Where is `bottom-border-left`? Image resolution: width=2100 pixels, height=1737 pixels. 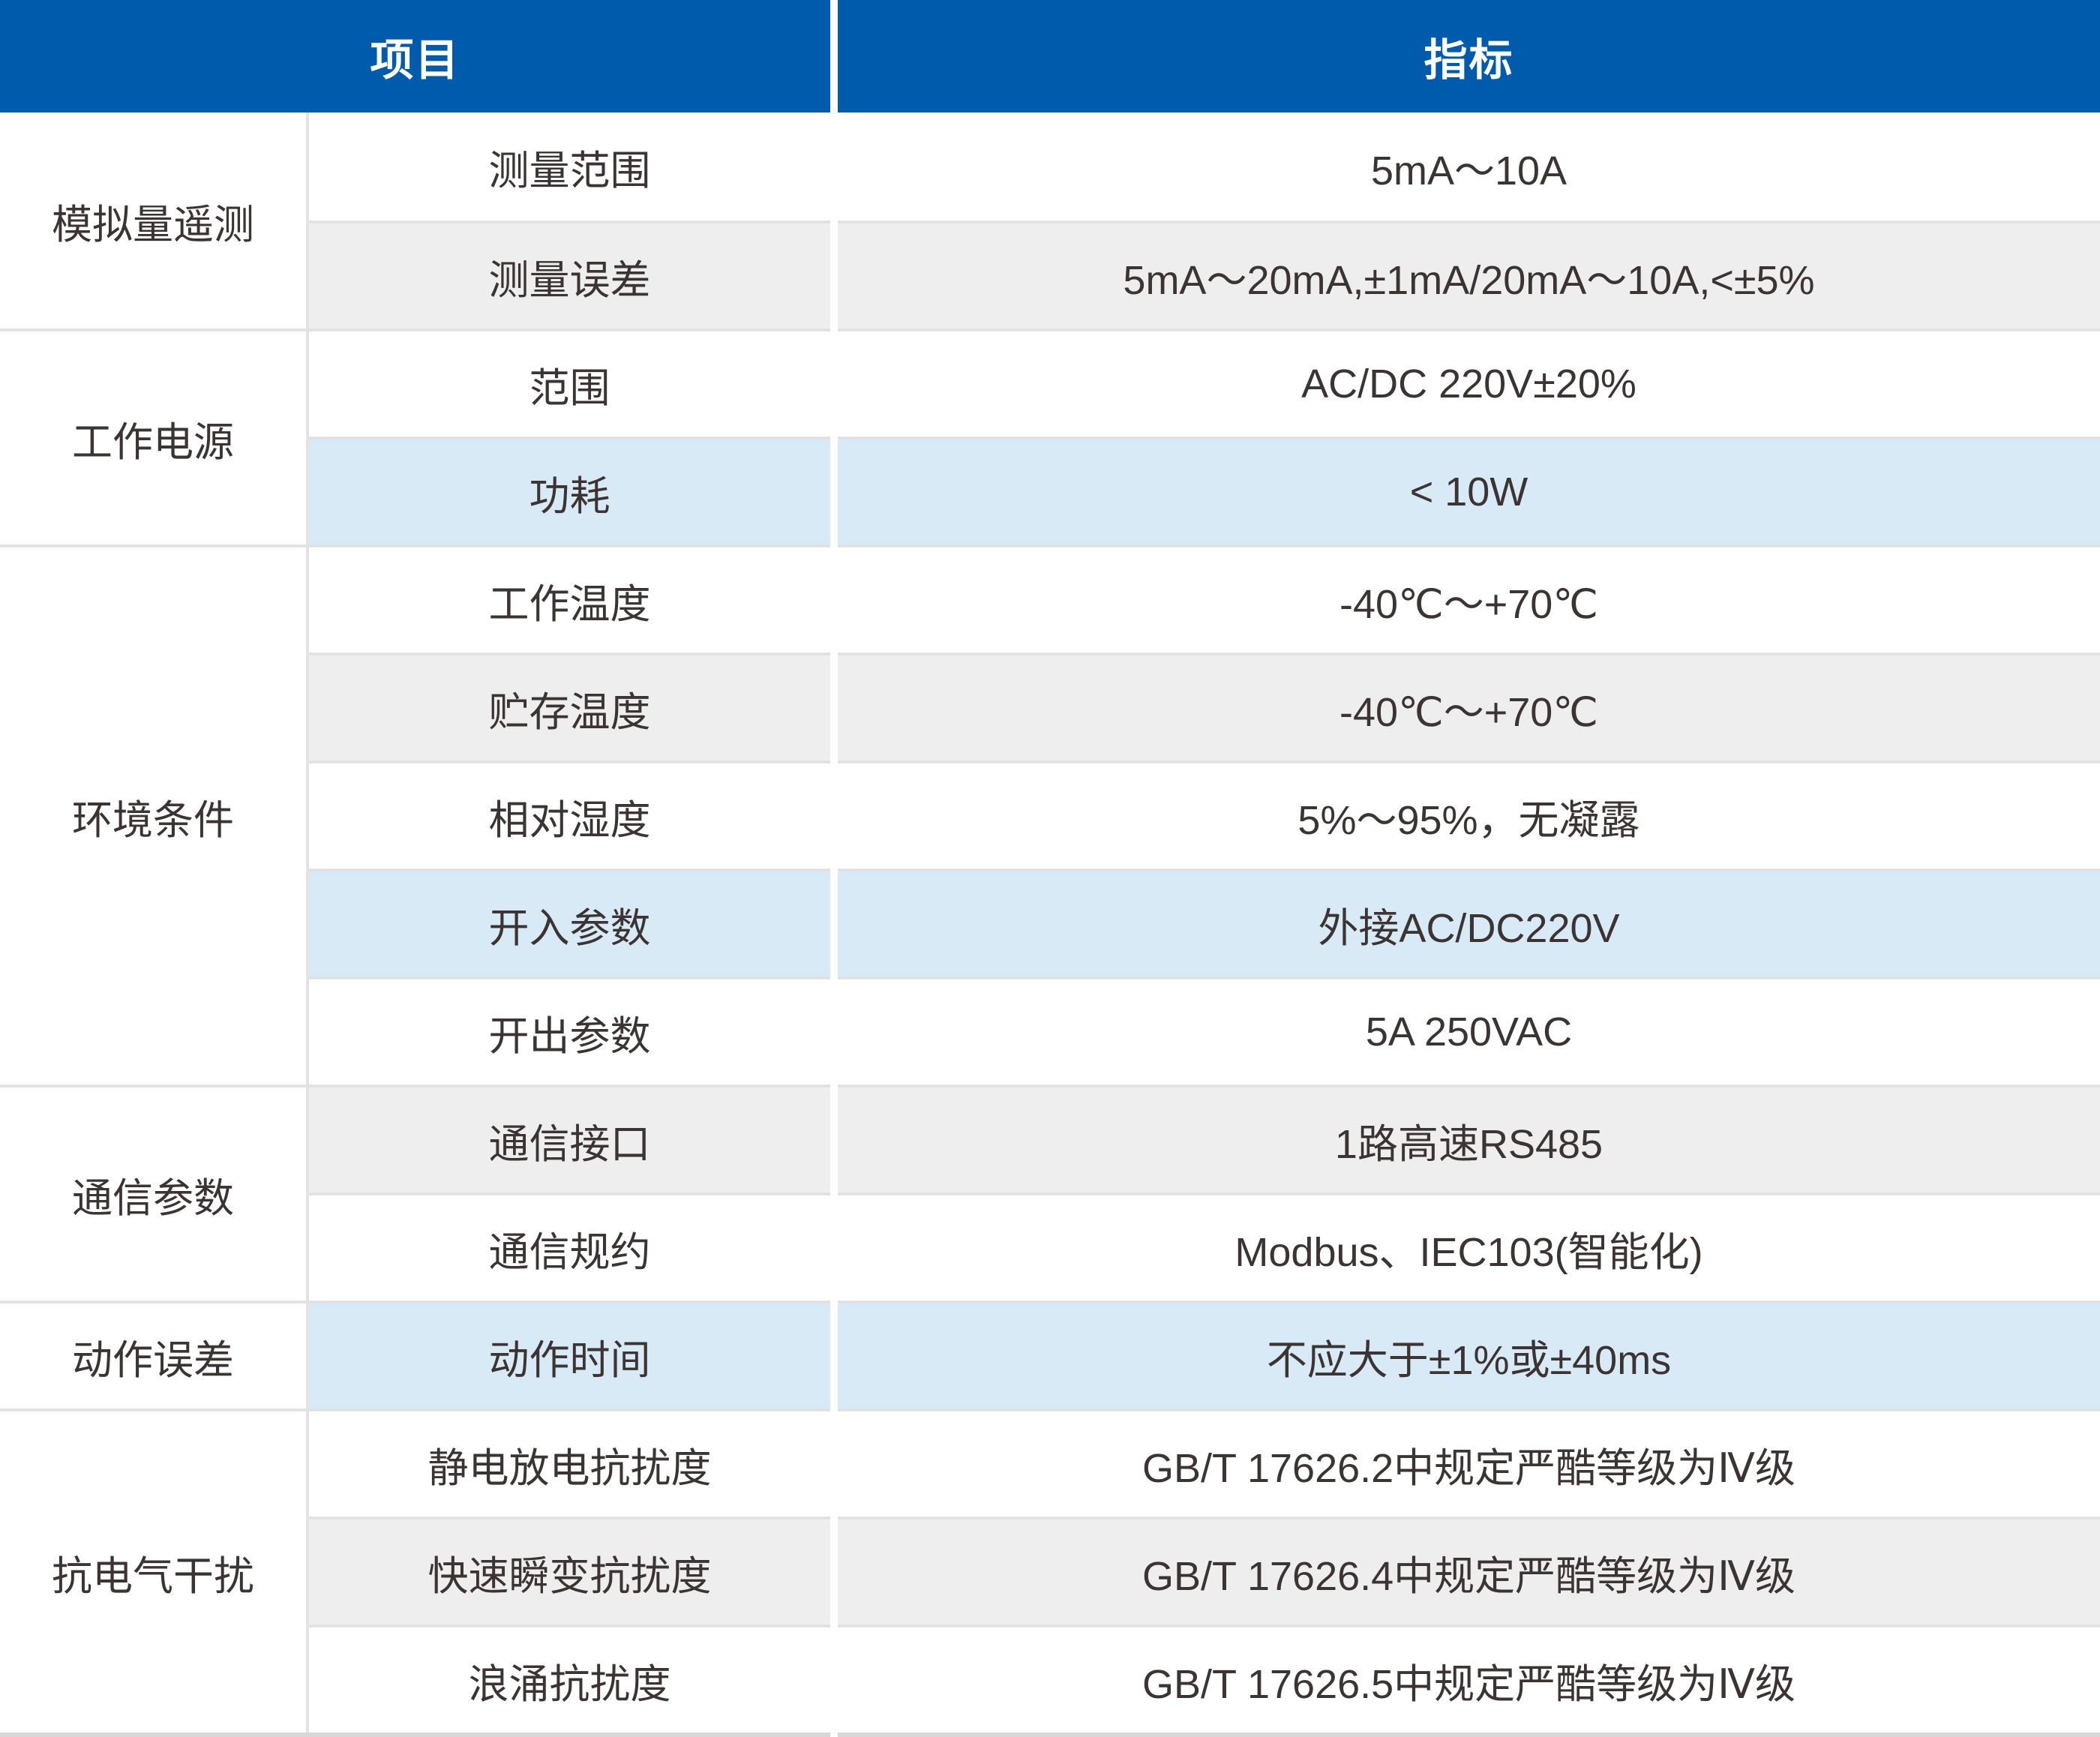
bottom-border-left is located at coordinates (415, 1734).